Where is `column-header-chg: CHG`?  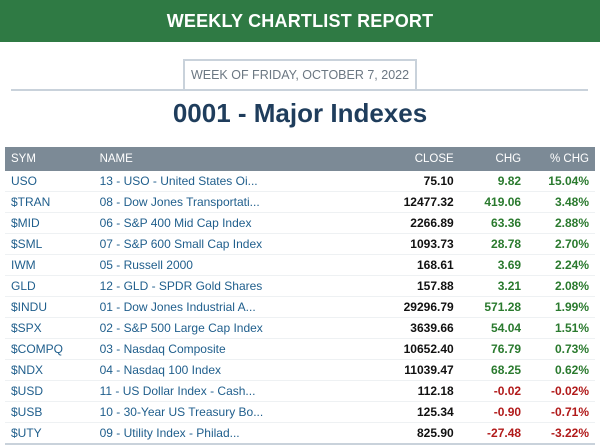 column-header-chg: CHG is located at coordinates (493, 159).